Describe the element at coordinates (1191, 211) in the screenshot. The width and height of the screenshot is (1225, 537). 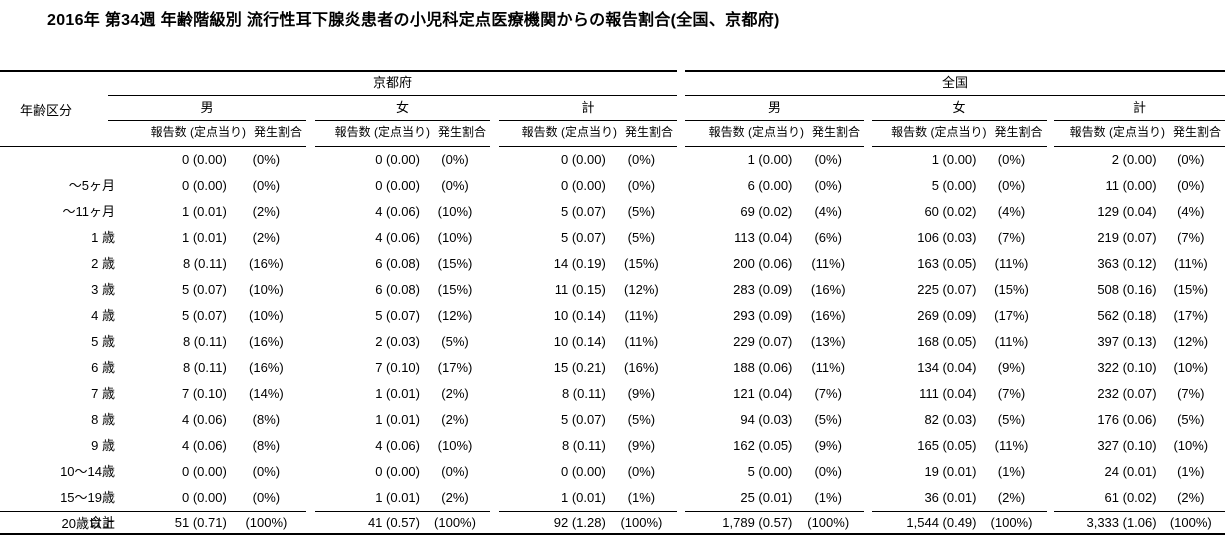
I see `ratio-cell: (4%)` at that location.